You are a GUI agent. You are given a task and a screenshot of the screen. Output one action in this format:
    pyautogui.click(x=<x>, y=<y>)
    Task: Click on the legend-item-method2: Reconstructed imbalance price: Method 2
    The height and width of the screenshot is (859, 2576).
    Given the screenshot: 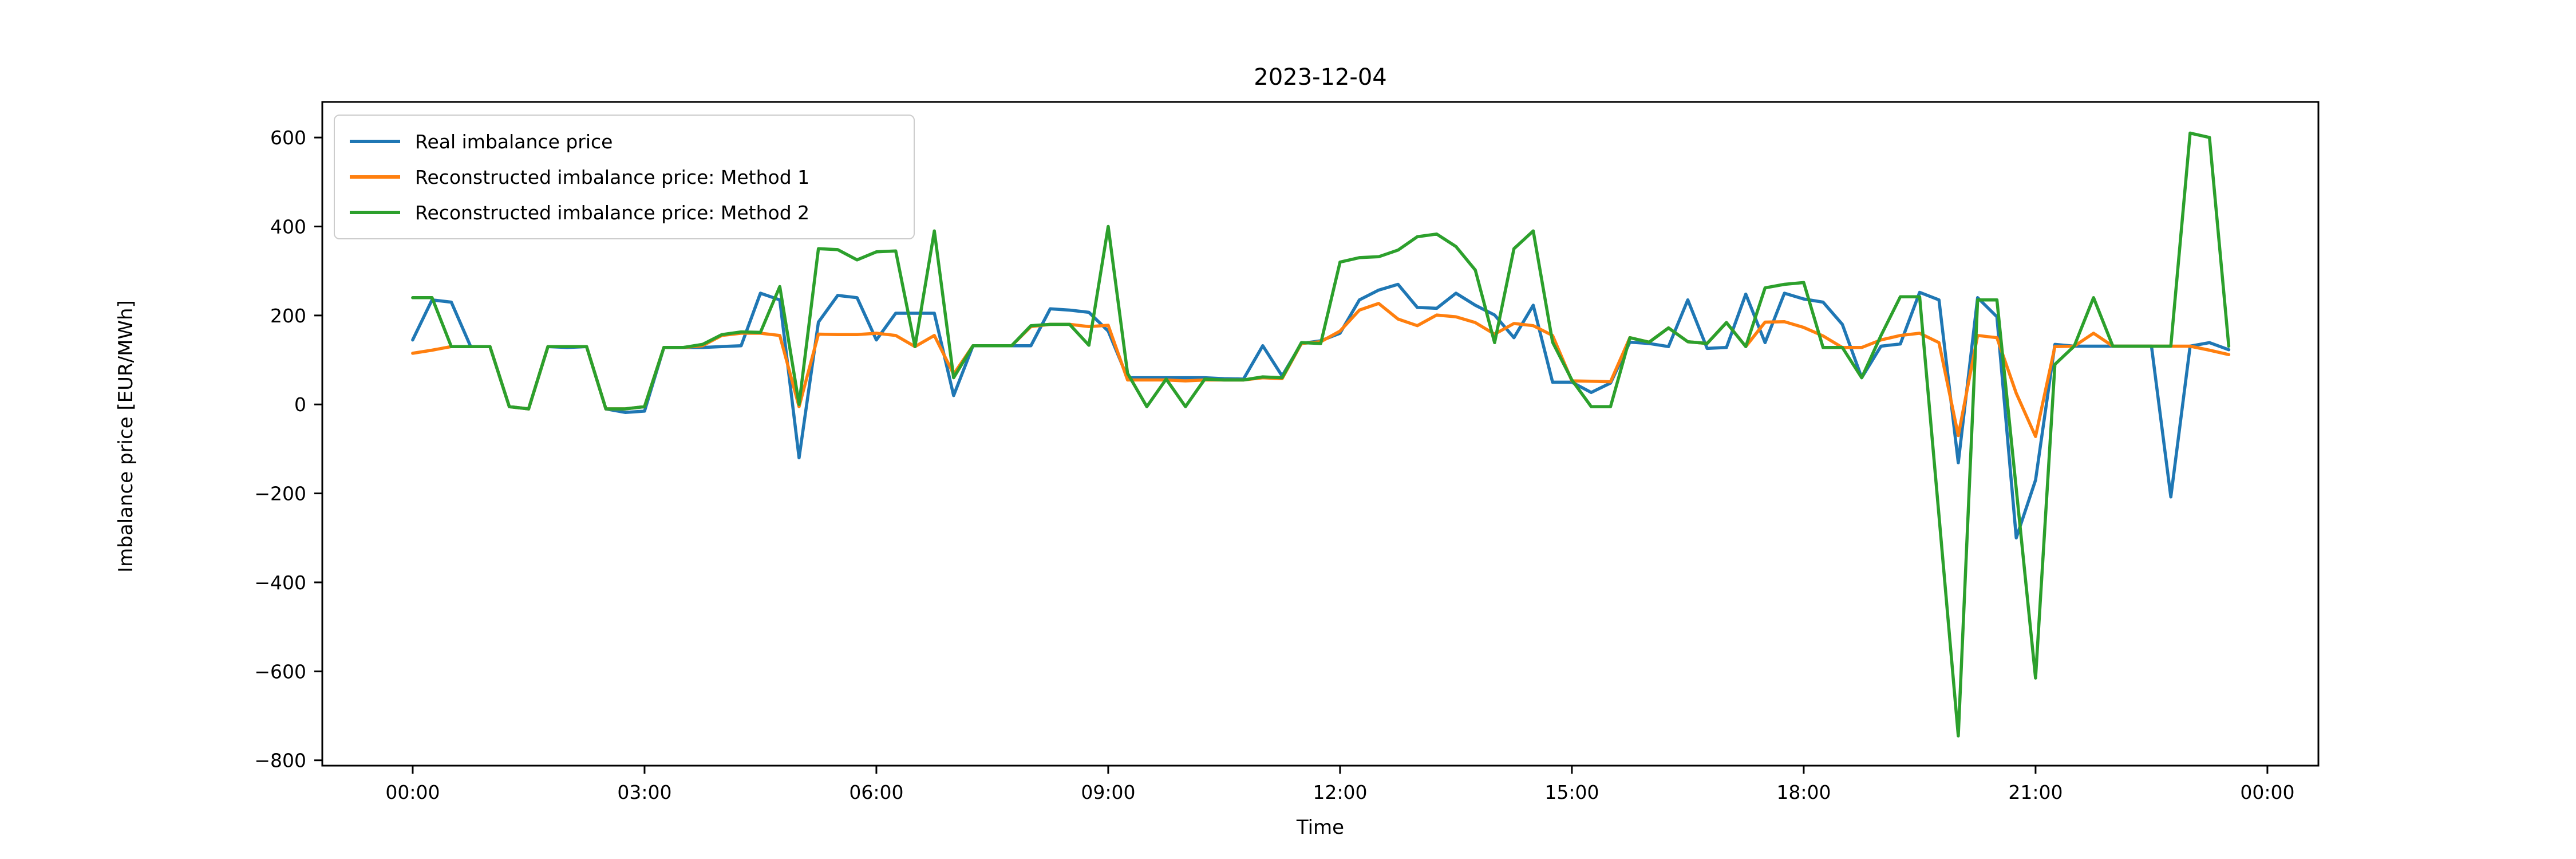 What is the action you would take?
    pyautogui.click(x=624, y=212)
    